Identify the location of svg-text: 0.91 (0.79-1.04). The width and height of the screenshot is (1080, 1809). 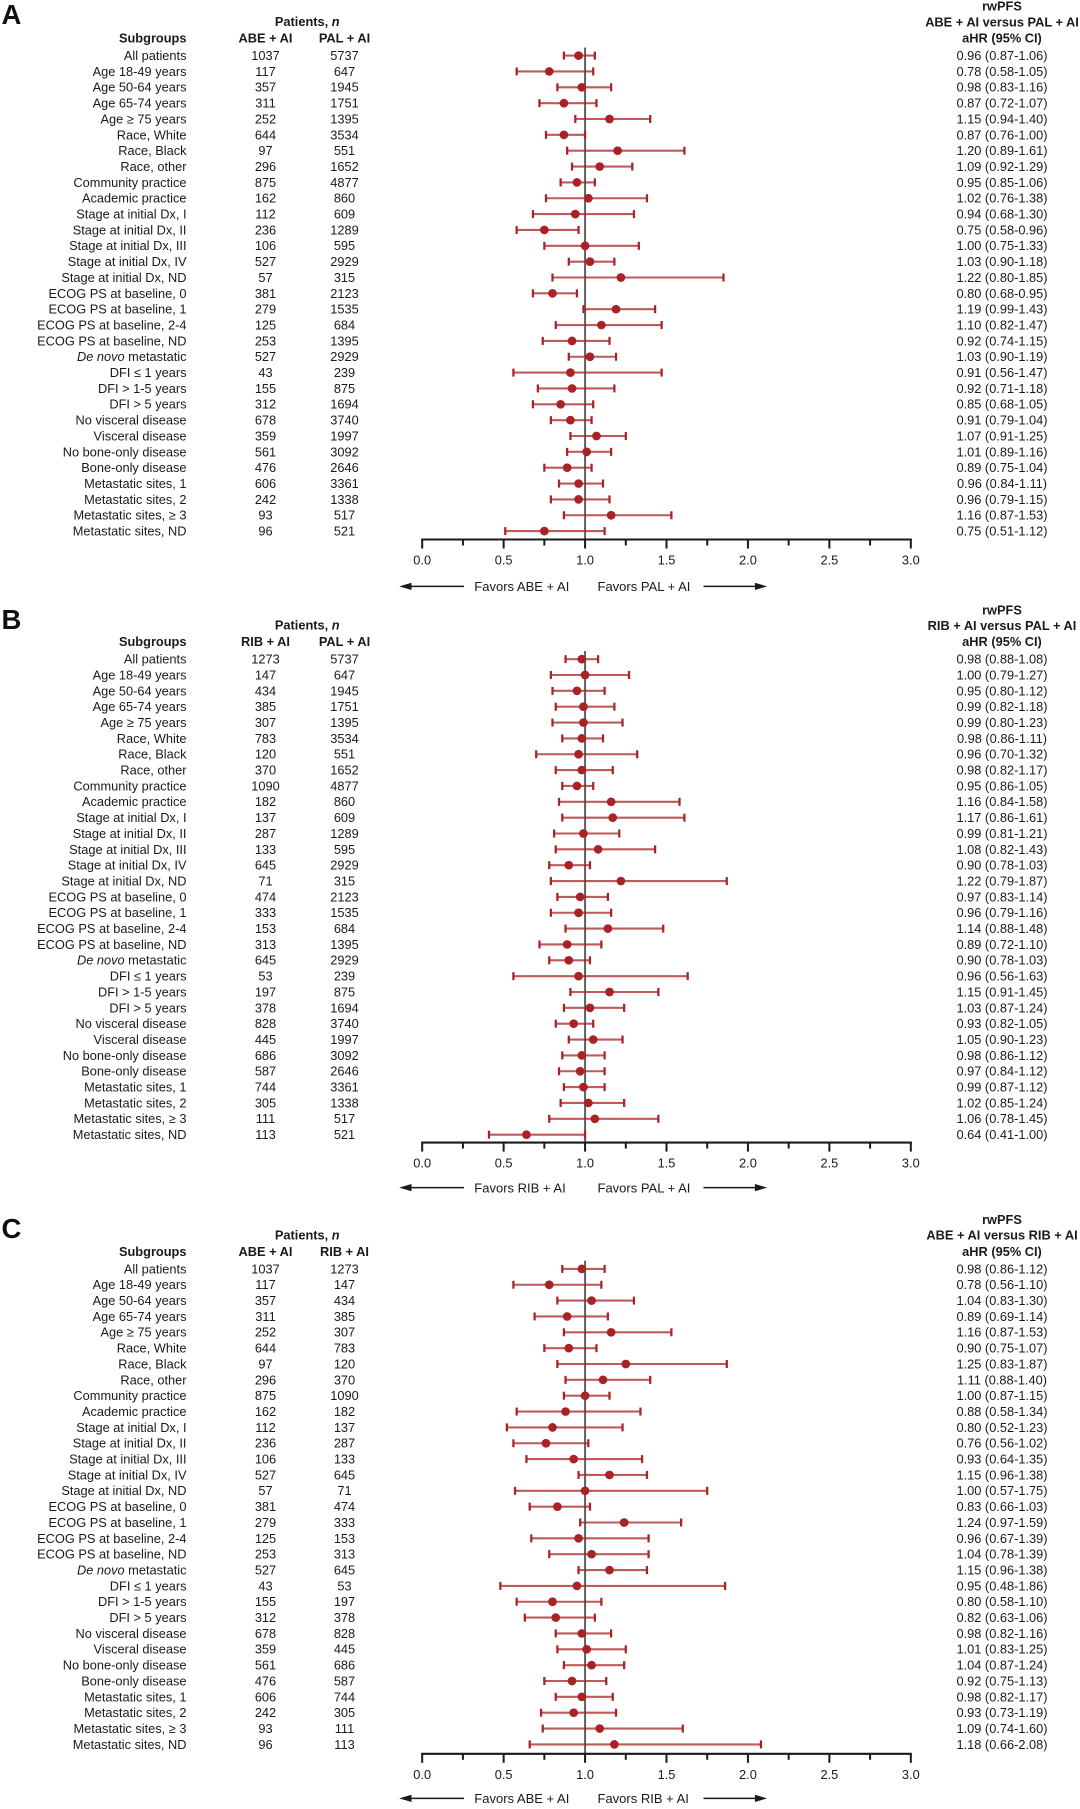
(1001, 420).